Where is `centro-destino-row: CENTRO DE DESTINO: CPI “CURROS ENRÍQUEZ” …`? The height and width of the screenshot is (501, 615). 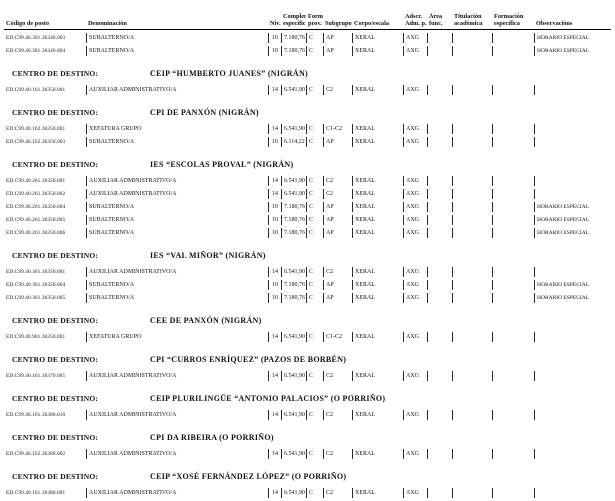 centro-destino-row: CENTRO DE DESTINO: CPI “CURROS ENRÍQUEZ” … is located at coordinates (307, 356).